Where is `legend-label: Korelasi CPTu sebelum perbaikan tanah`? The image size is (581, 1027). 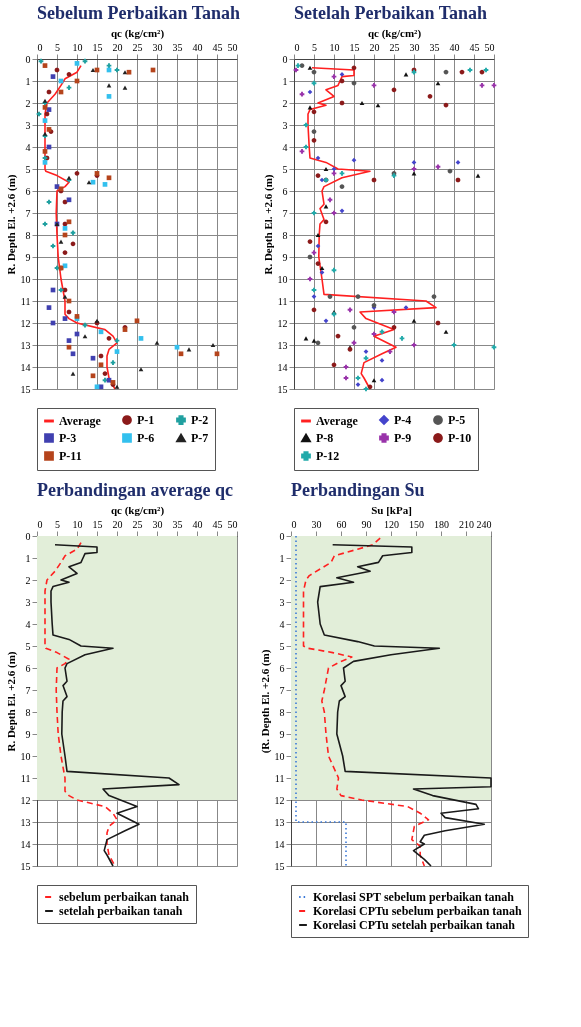 legend-label: Korelasi CPTu sebelum perbaikan tanah is located at coordinates (418, 911).